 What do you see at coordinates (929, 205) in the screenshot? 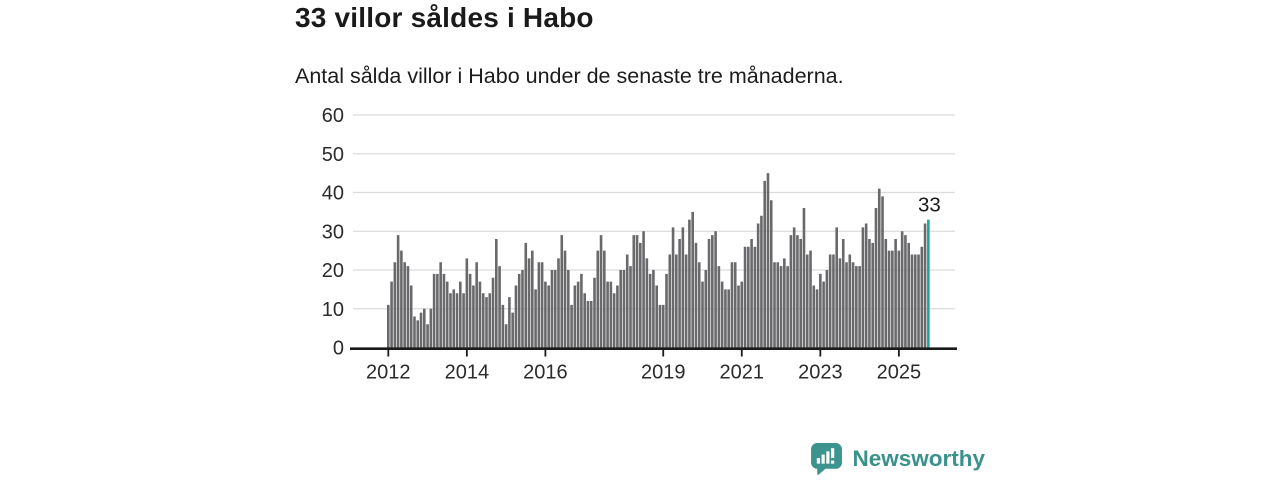
I see `last-value-annotation: 33` at bounding box center [929, 205].